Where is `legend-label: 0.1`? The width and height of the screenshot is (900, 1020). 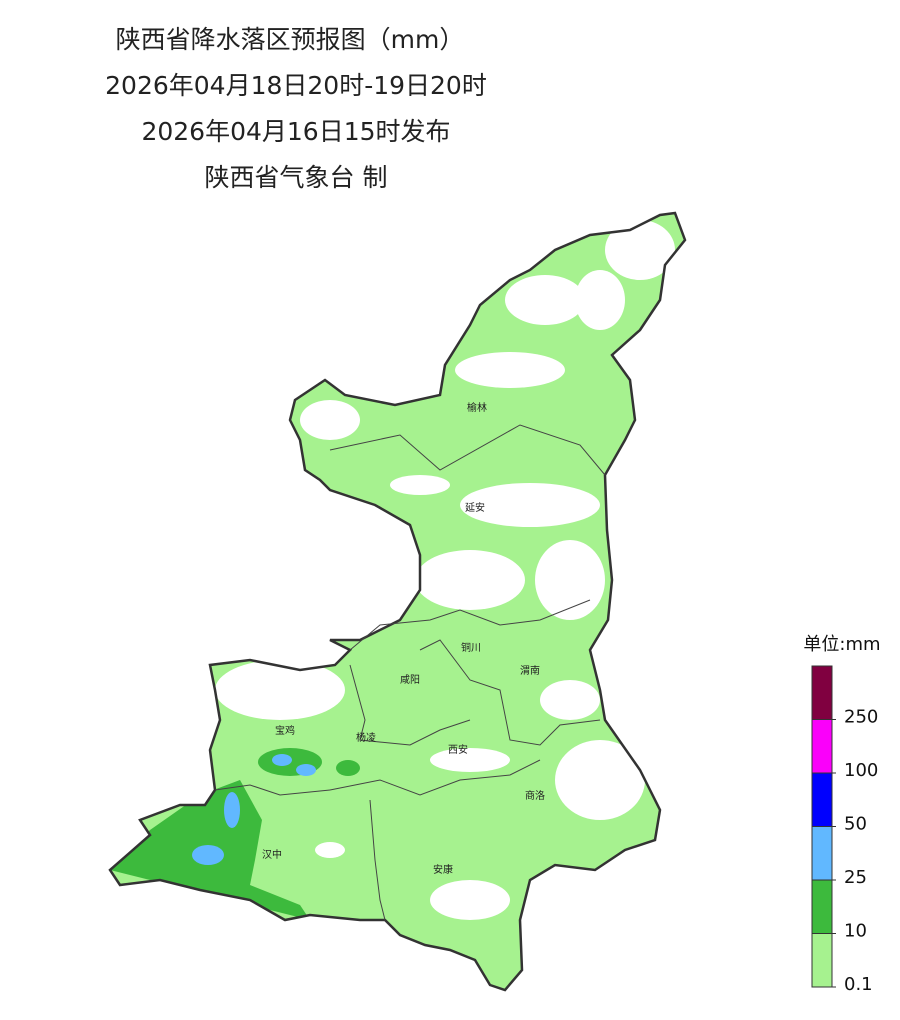
legend-label: 0.1 is located at coordinates (858, 984).